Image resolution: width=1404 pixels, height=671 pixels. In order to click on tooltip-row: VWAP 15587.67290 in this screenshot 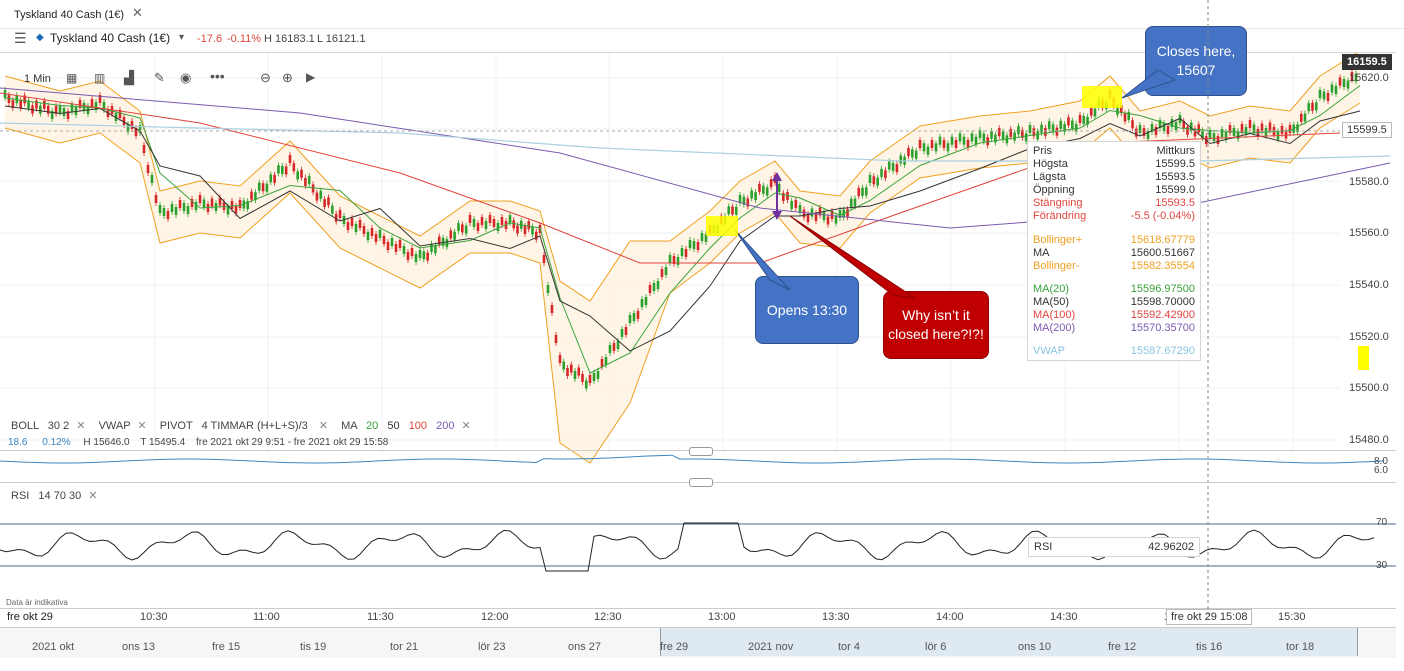, I will do `click(1114, 351)`.